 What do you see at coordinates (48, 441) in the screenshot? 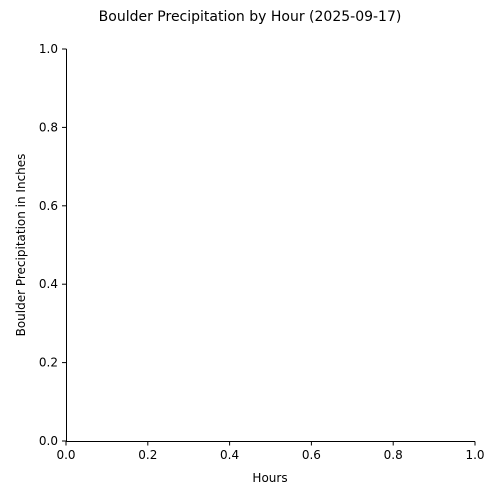
I see `y-tick-label: 0.0` at bounding box center [48, 441].